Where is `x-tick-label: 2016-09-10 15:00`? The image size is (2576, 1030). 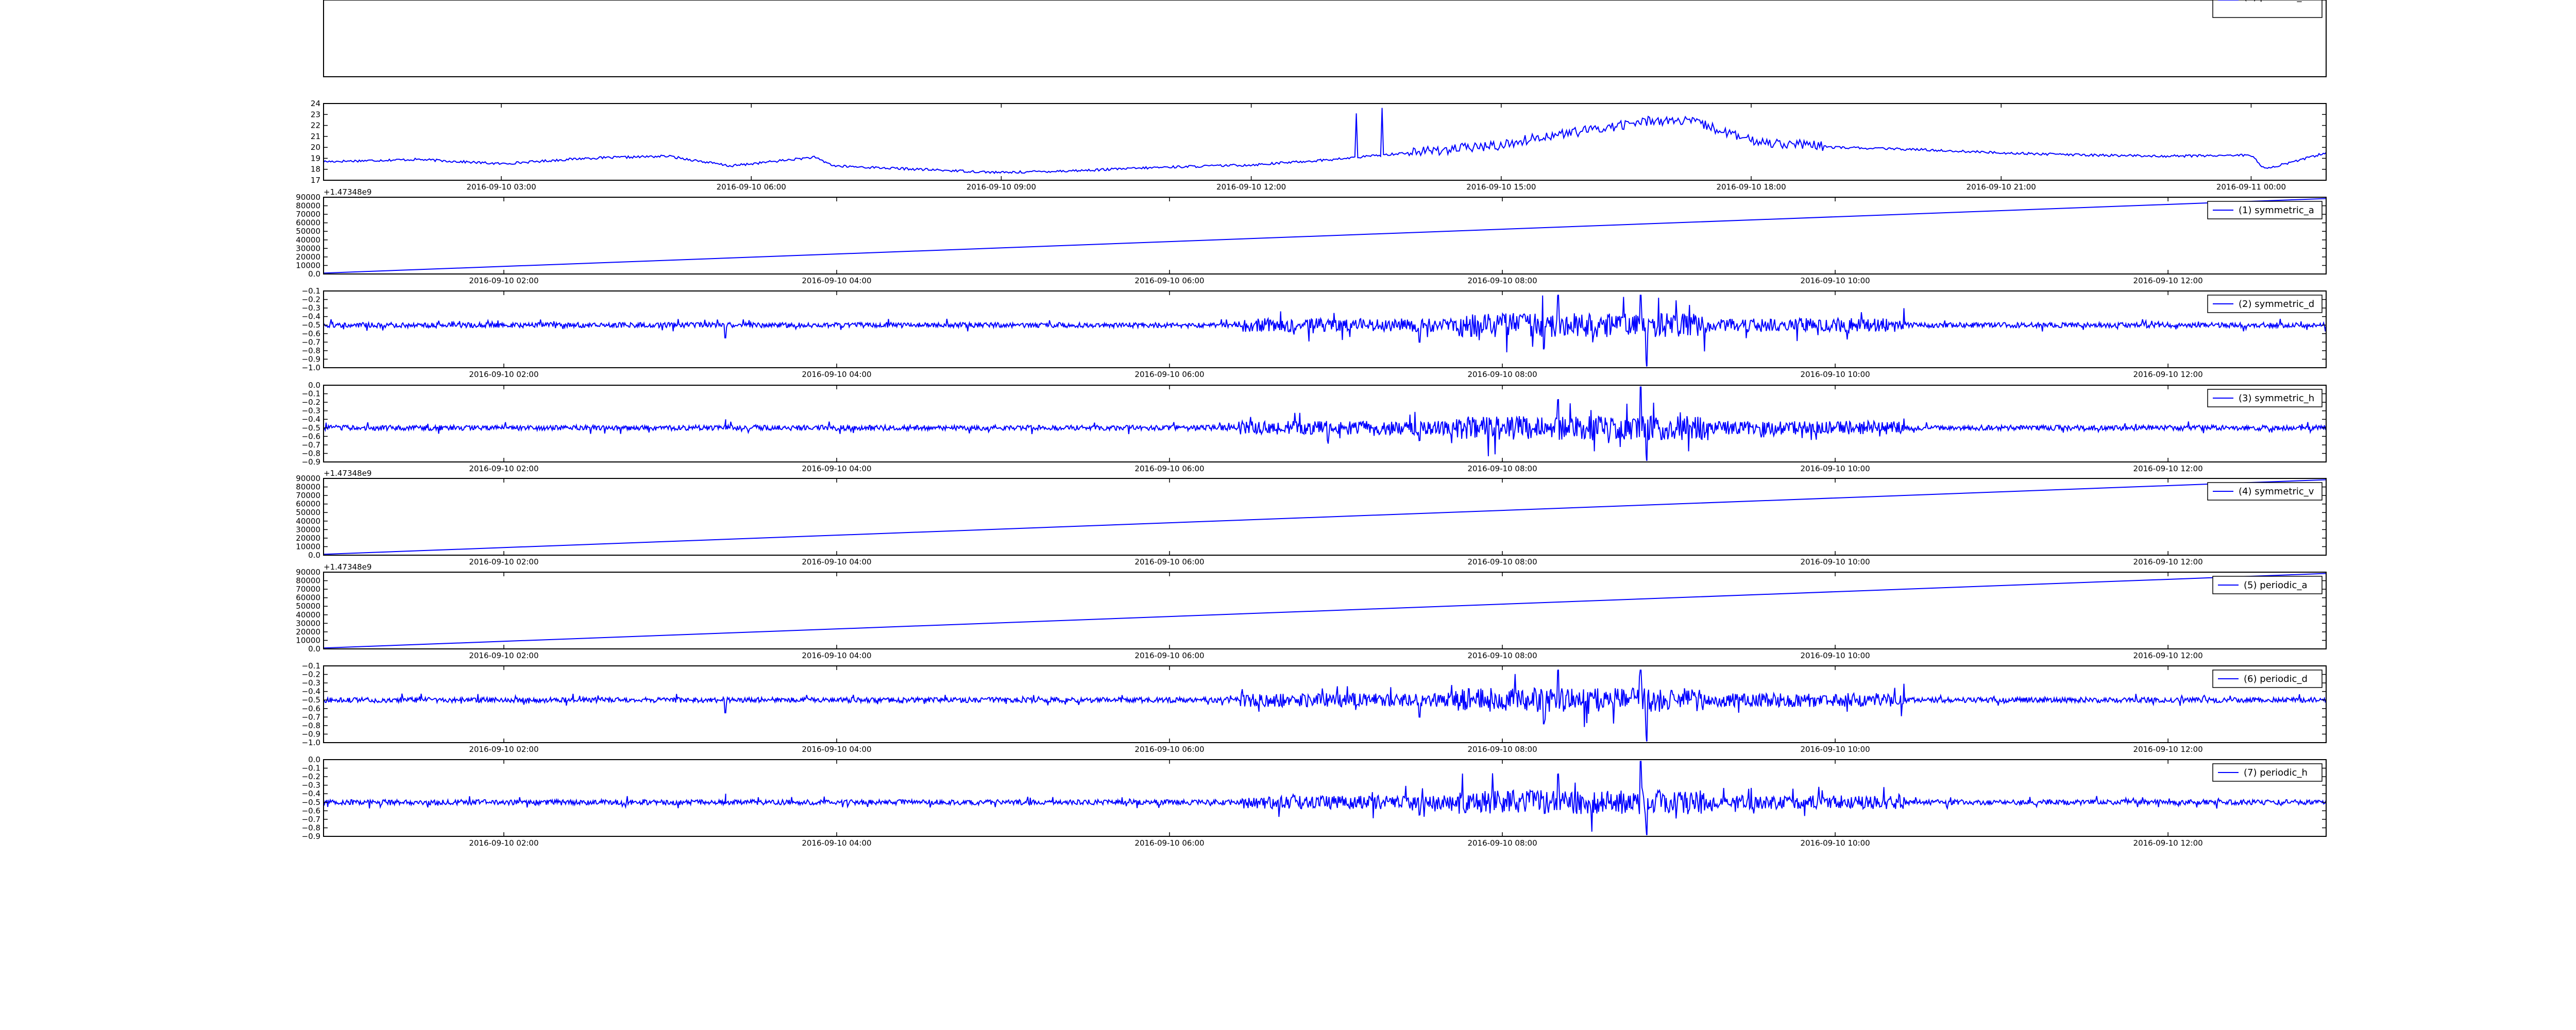
x-tick-label: 2016-09-10 15:00 is located at coordinates (1501, 187).